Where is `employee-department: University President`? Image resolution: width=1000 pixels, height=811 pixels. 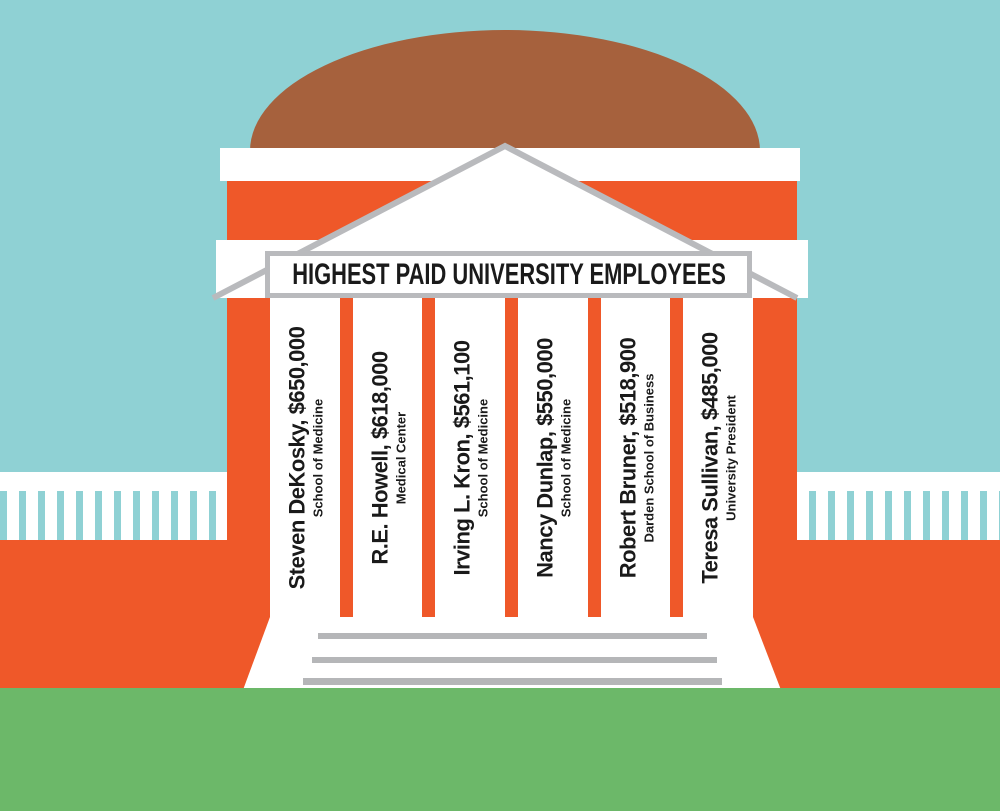
employee-department: University President is located at coordinates (731, 457).